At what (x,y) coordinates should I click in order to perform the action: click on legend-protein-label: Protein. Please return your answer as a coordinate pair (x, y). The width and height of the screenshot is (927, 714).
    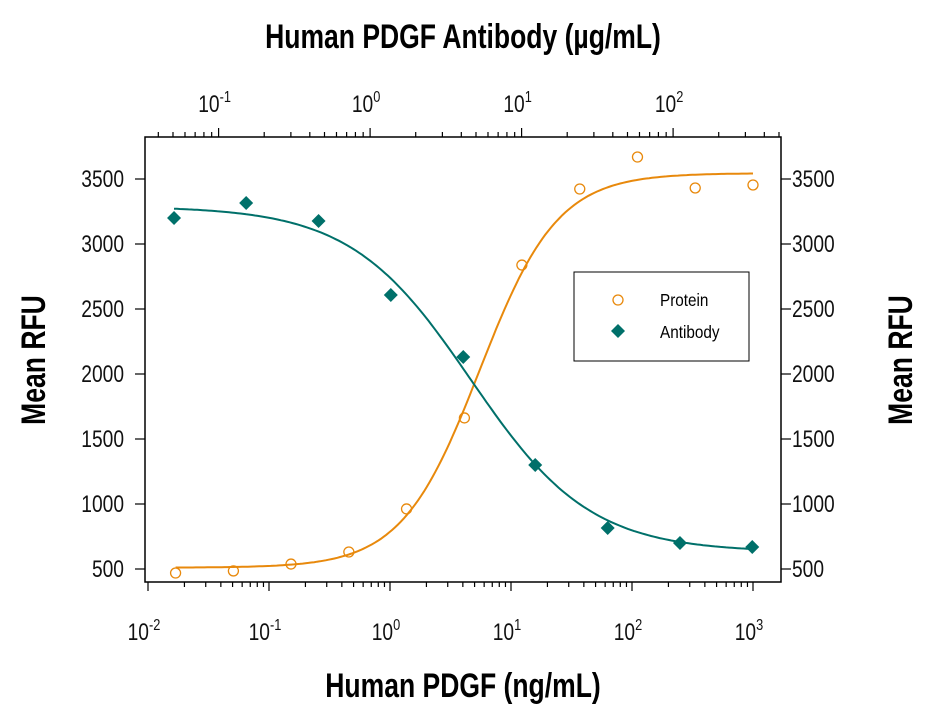
    Looking at the image, I should click on (684, 300).